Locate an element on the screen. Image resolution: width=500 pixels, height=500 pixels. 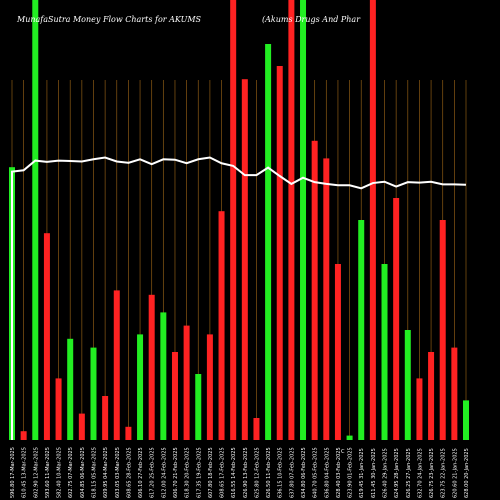
x-tick-label: 611.45 30-Jan-2025 is located at coordinates (374, 473).